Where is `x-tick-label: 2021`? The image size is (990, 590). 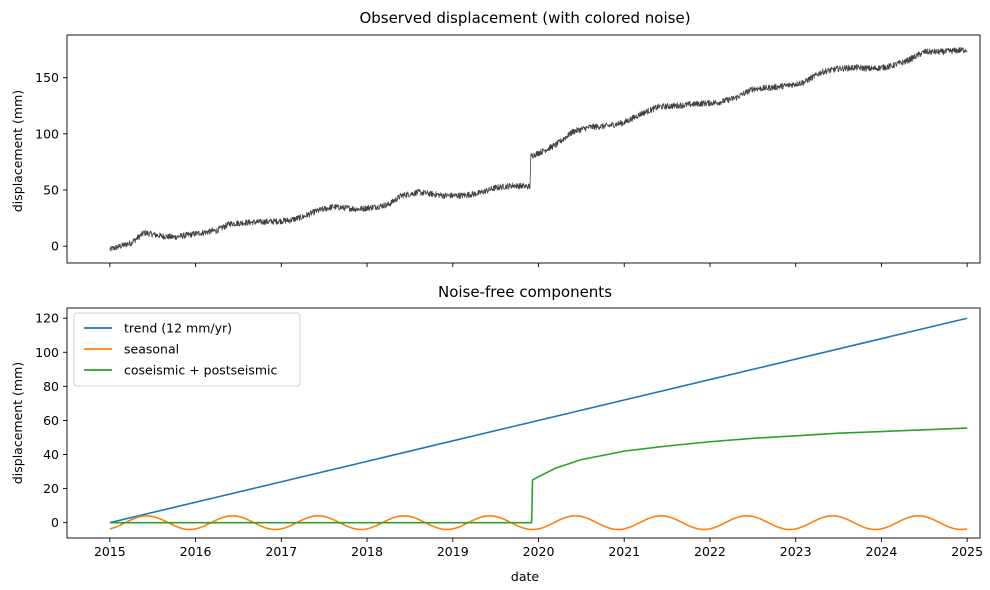
x-tick-label: 2021 is located at coordinates (624, 551).